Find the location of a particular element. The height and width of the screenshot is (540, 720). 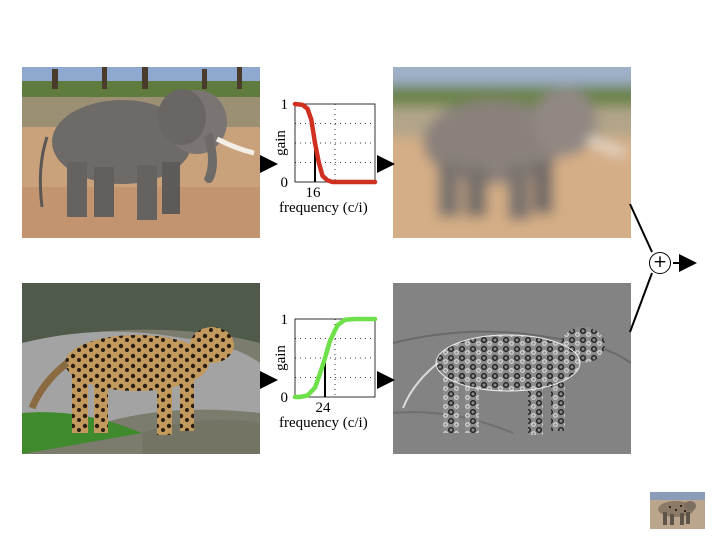

lowpass-xlabel: frequency (c/i) is located at coordinates (323, 208).